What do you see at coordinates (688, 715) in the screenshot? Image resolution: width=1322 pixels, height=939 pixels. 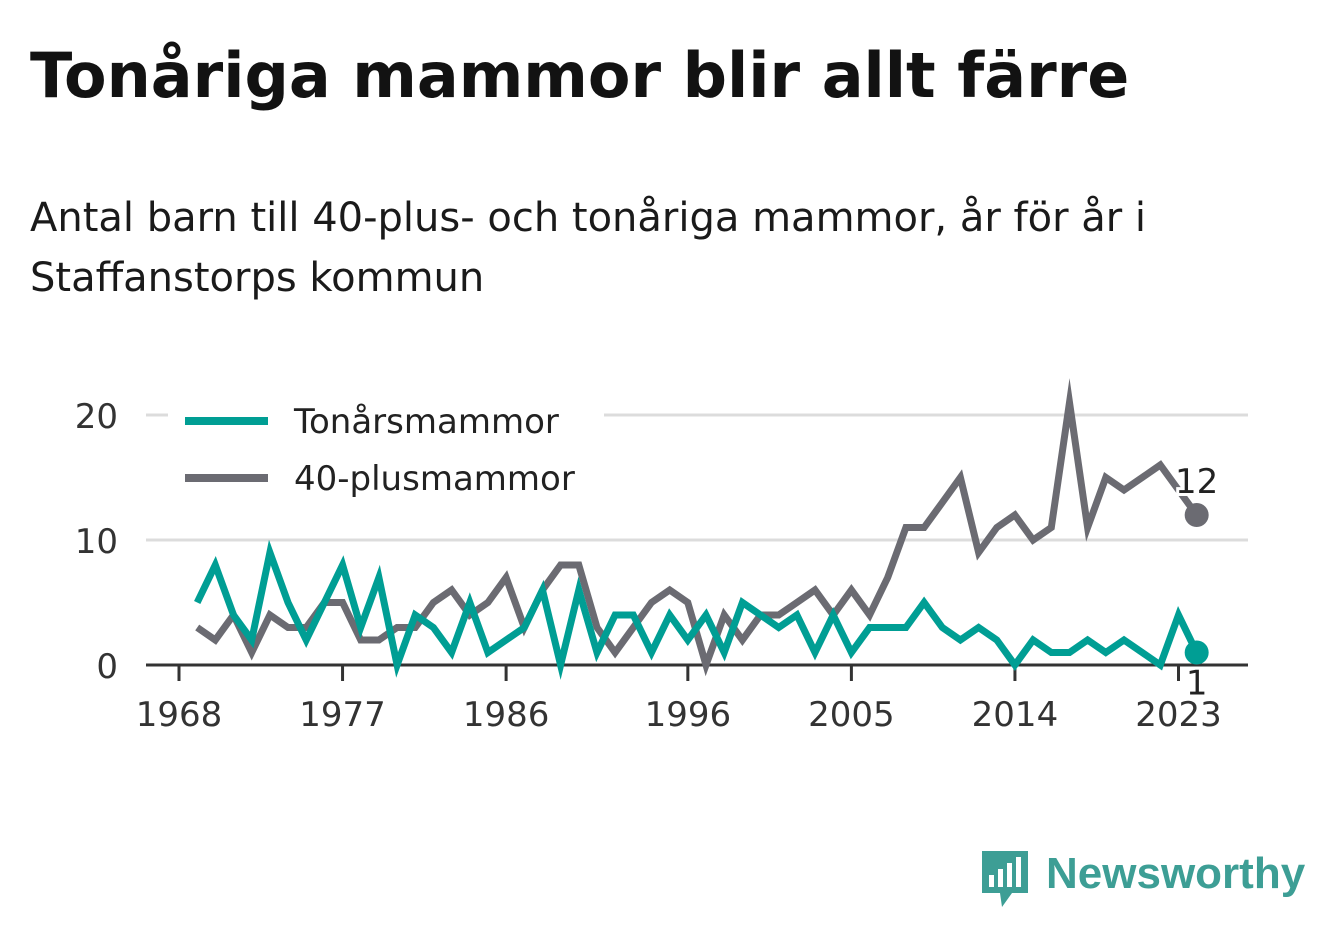 I see `x-tick-label: 1996` at bounding box center [688, 715].